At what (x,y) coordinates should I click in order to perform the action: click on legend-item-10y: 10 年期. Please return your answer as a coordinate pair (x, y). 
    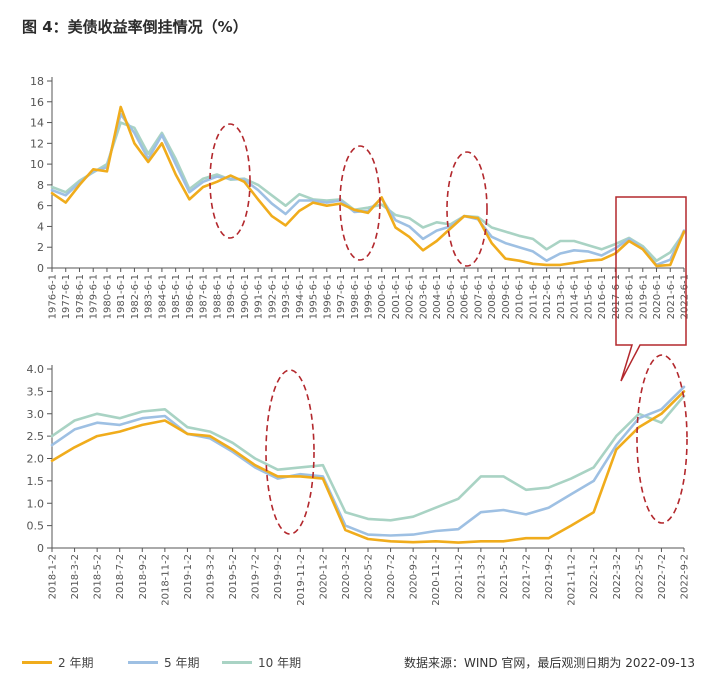
    Looking at the image, I should click on (261, 662).